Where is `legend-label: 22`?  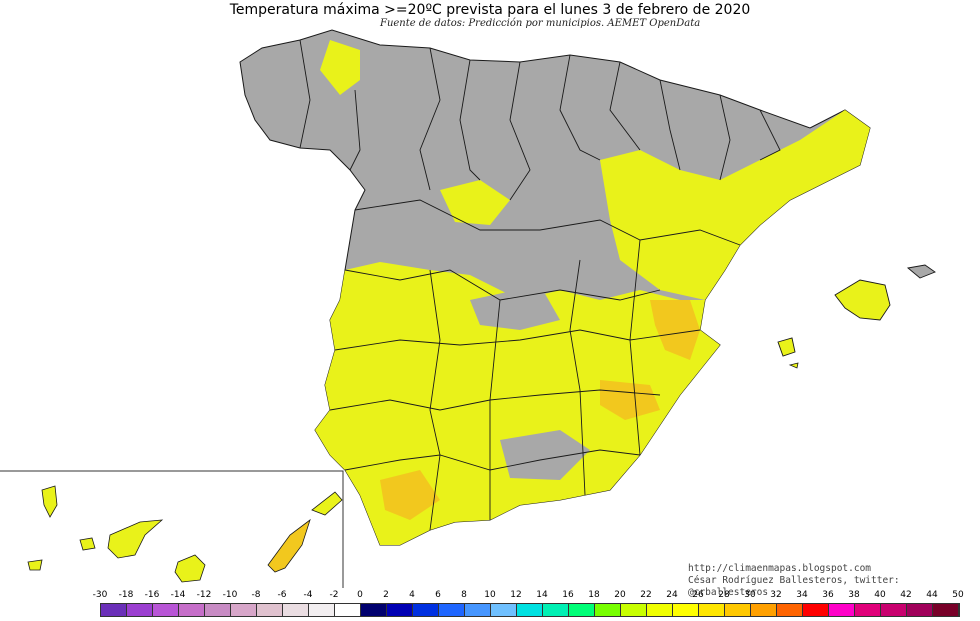 legend-label: 22 is located at coordinates (646, 595).